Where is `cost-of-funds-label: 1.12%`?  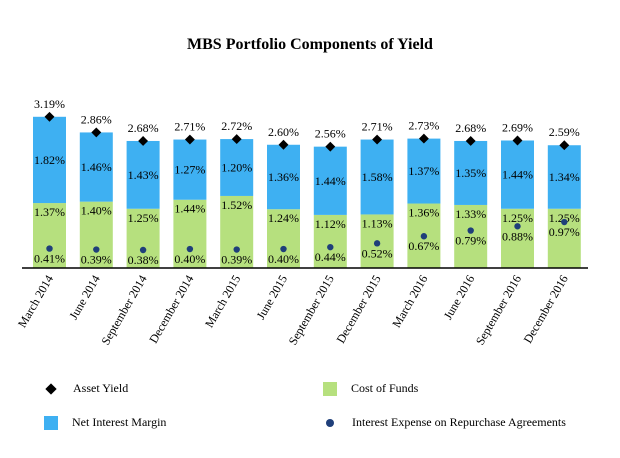 cost-of-funds-label: 1.12% is located at coordinates (330, 224).